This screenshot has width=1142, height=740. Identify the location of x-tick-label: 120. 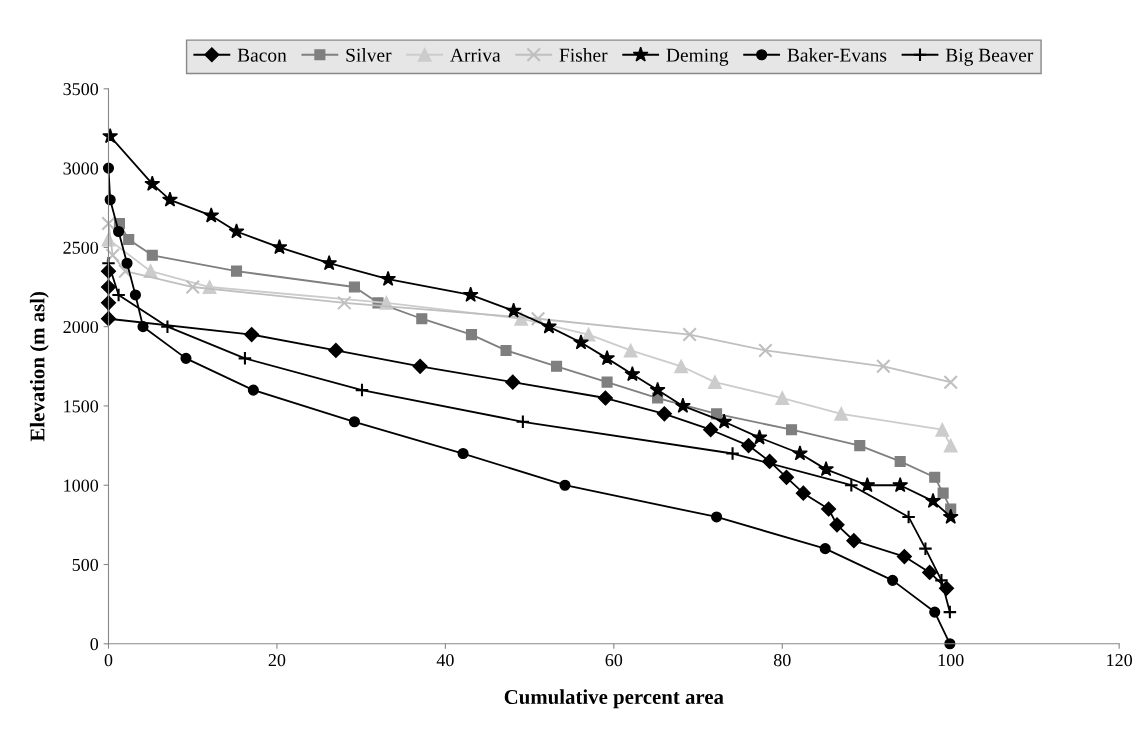
(1120, 660).